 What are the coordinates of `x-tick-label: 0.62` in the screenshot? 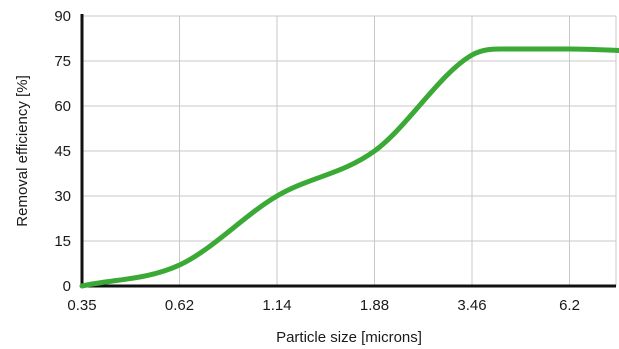 It's located at (179, 305).